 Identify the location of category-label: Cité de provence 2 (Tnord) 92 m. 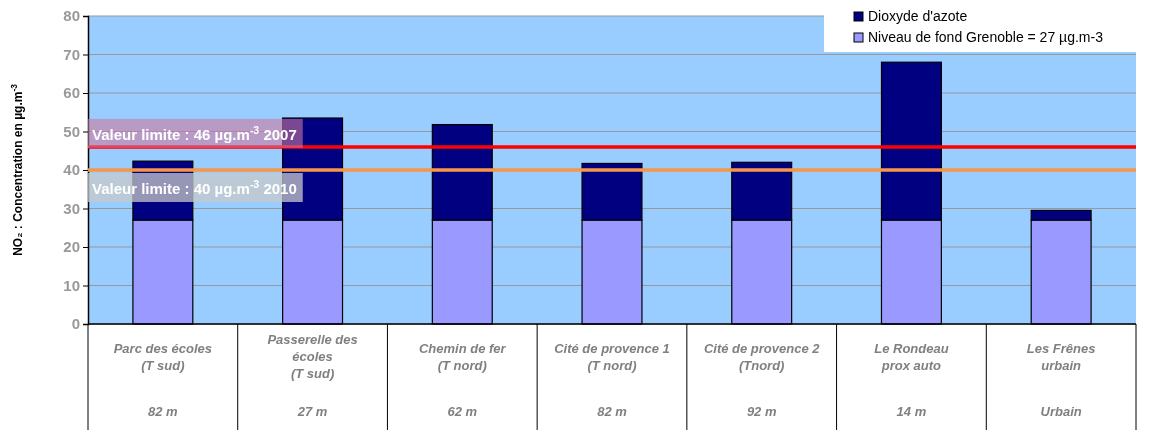
(761, 379).